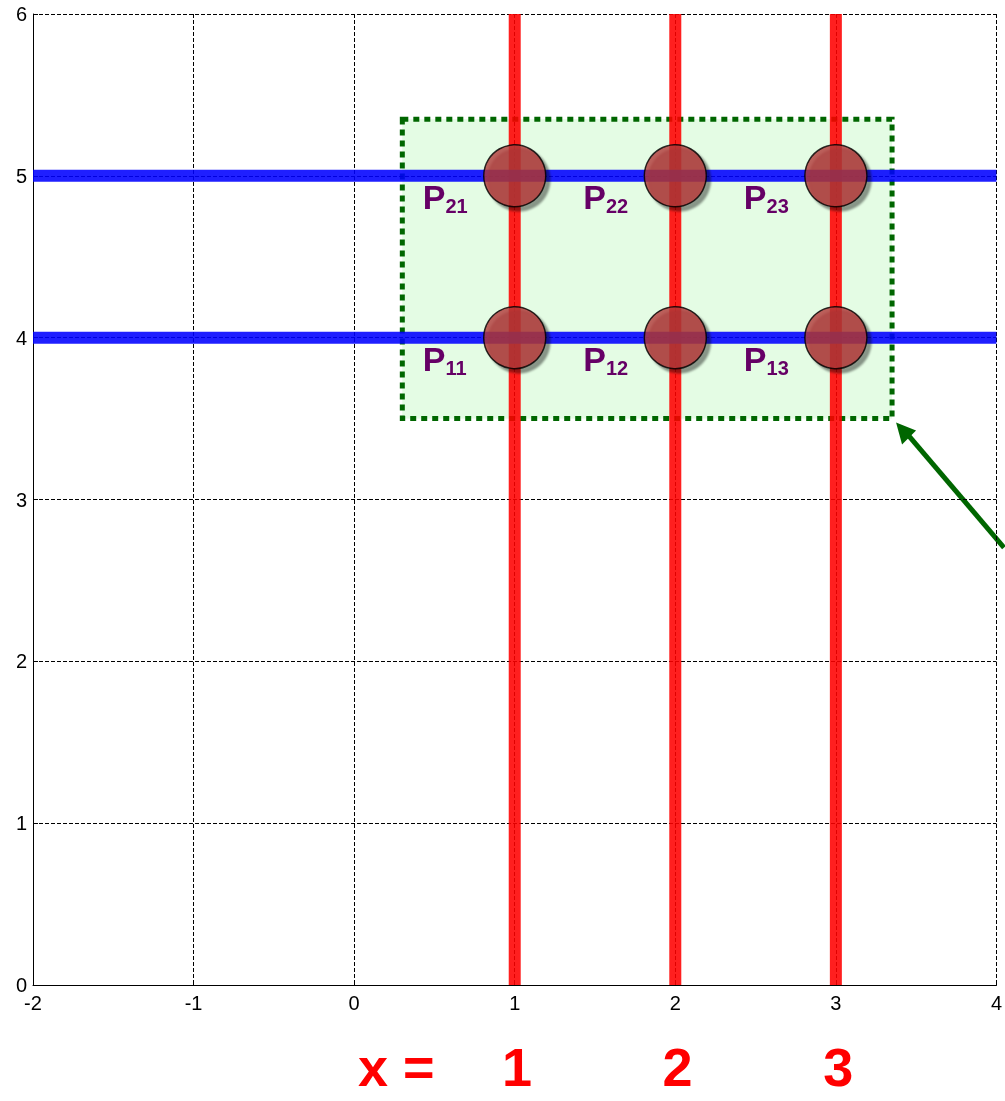  I want to click on y-tick-label: 4, so click(21, 337).